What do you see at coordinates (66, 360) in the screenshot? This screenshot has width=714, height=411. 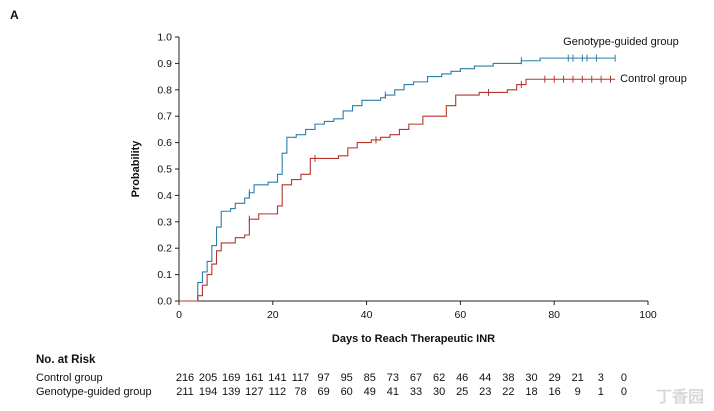 I see `risk-table-title: No. at Risk` at bounding box center [66, 360].